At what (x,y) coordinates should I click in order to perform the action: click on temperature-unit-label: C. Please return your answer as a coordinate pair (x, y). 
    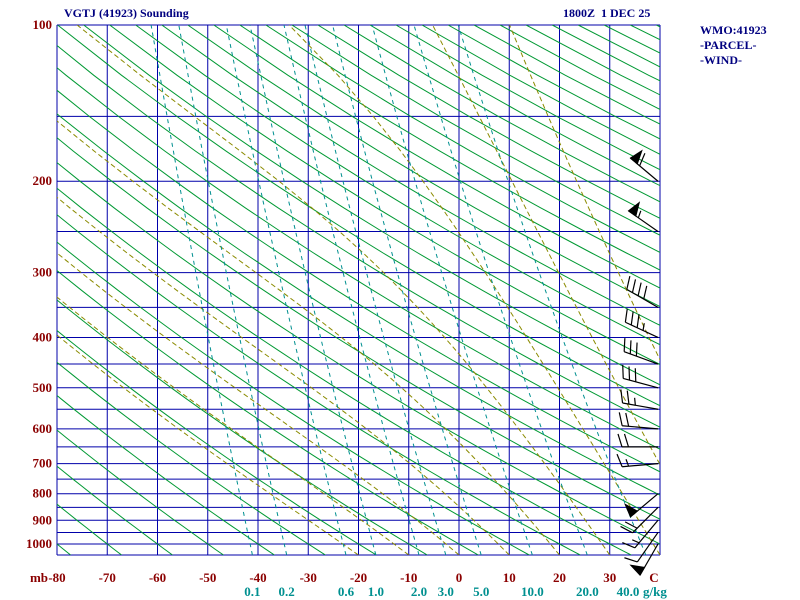
    Looking at the image, I should click on (653, 577).